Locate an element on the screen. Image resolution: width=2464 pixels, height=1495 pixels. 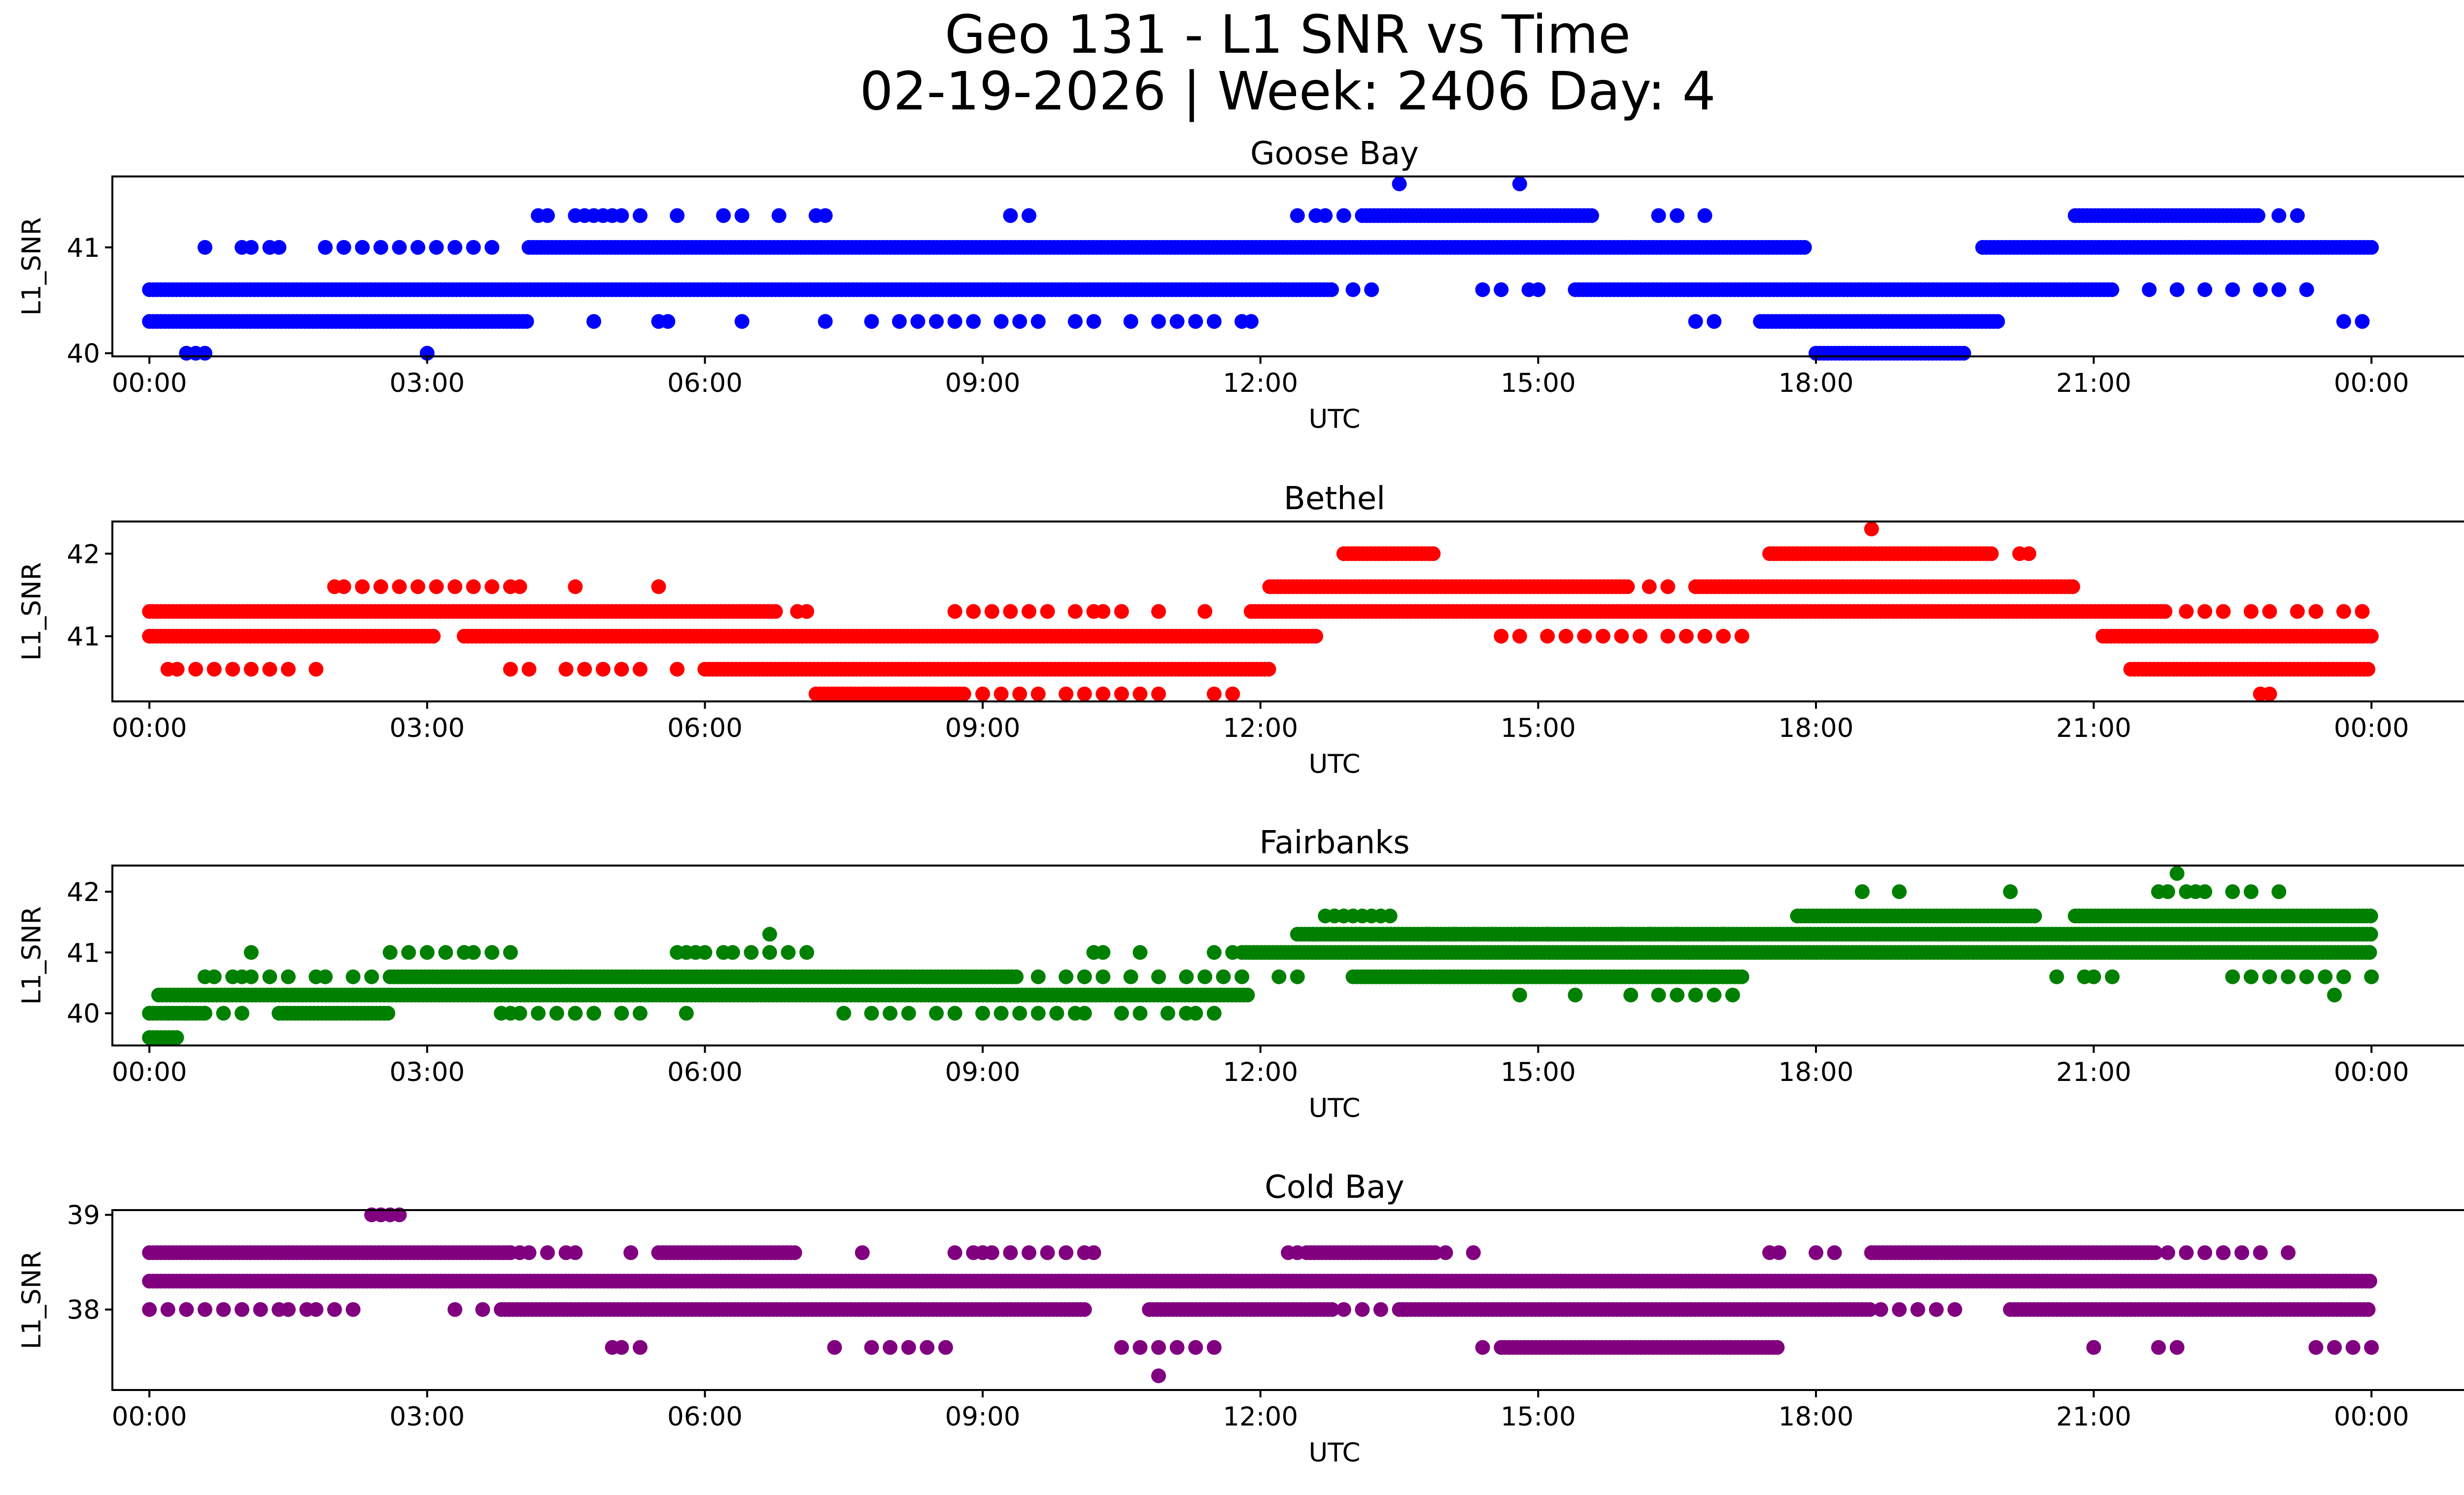
x-tick-label: 06:00 is located at coordinates (705, 383).